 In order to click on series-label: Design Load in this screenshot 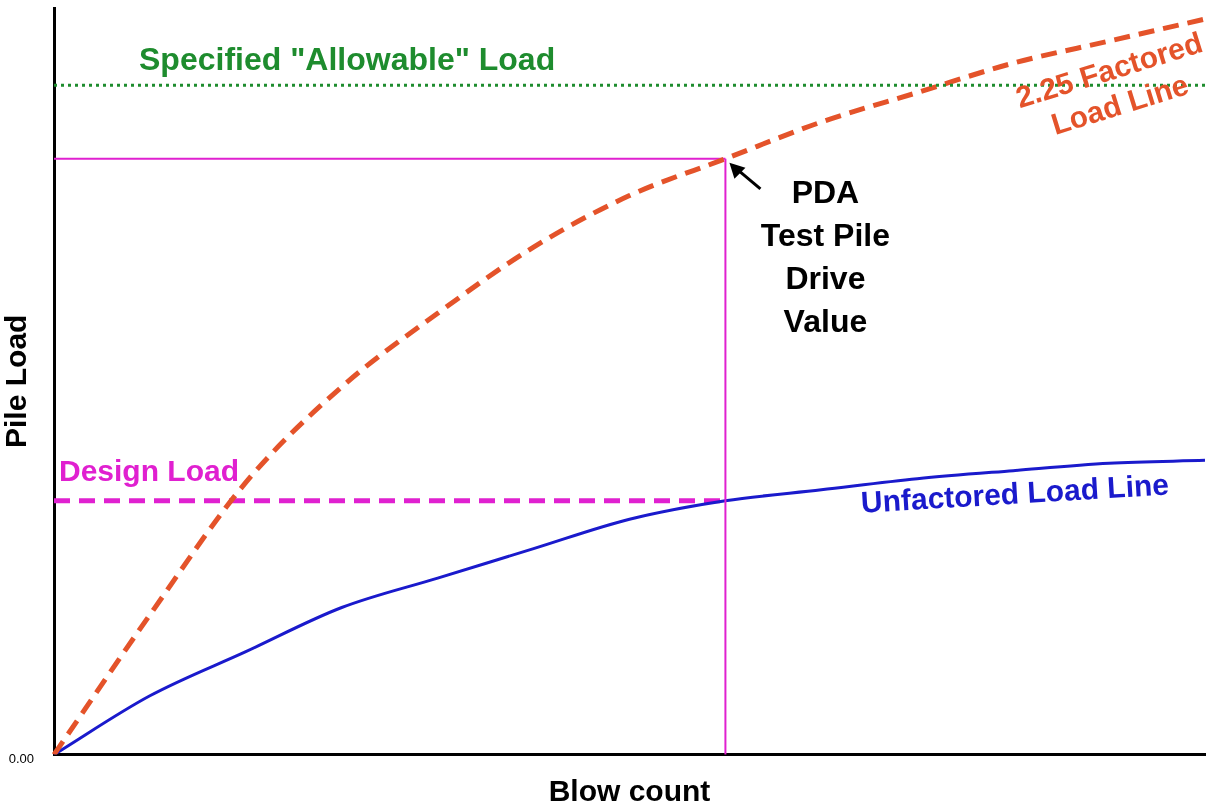, I will do `click(149, 471)`.